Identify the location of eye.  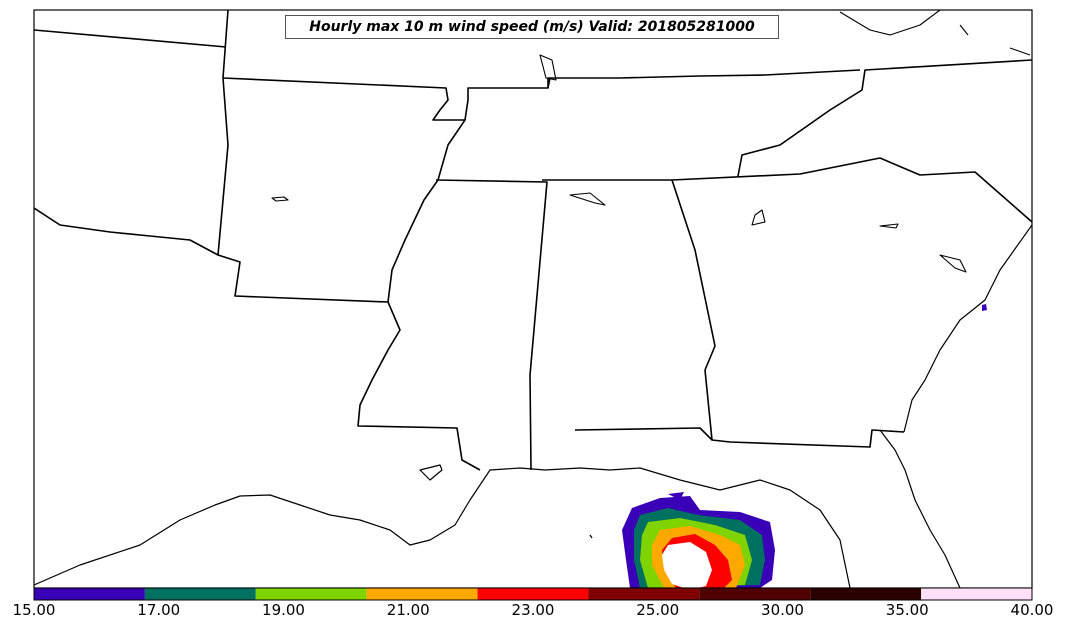
(687, 566).